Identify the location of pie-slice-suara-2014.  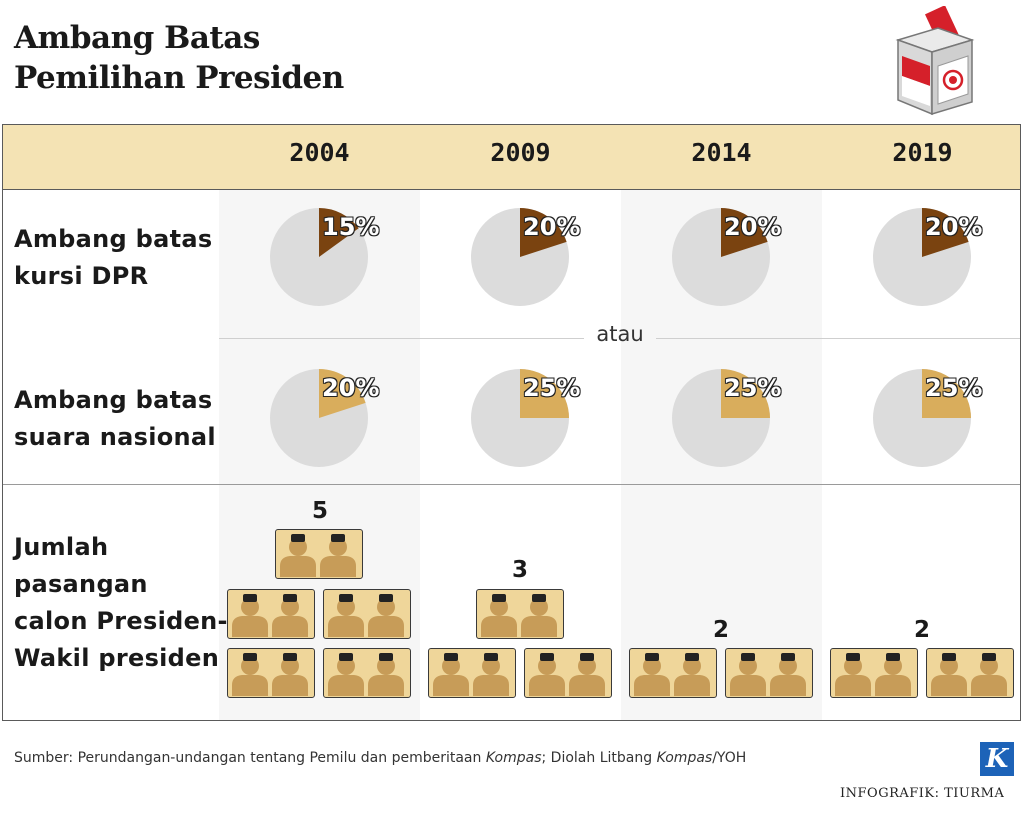
(745, 393).